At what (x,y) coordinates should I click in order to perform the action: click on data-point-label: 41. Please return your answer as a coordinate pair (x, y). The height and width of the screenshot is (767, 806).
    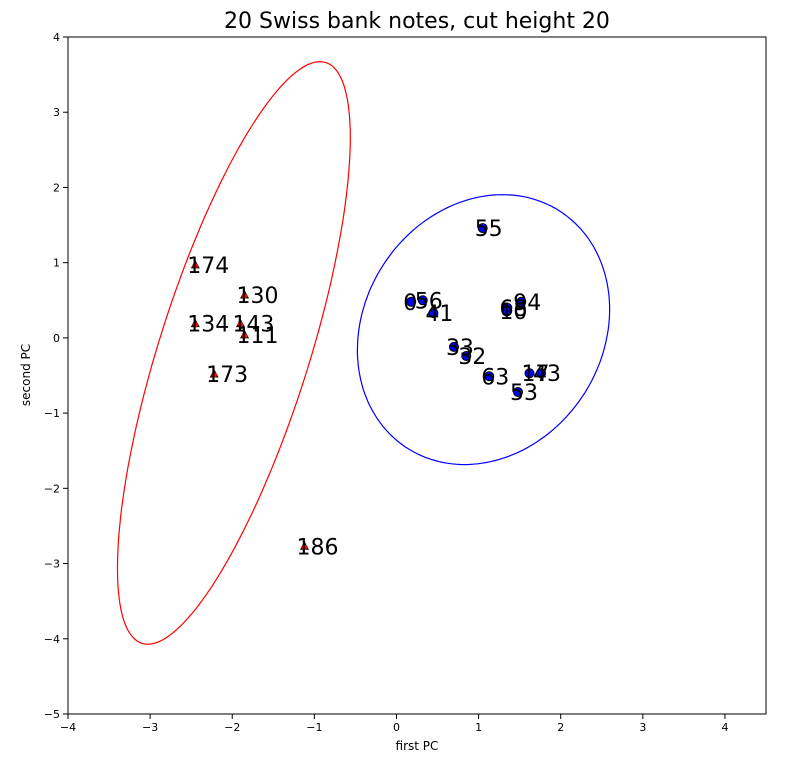
    Looking at the image, I should click on (439, 314).